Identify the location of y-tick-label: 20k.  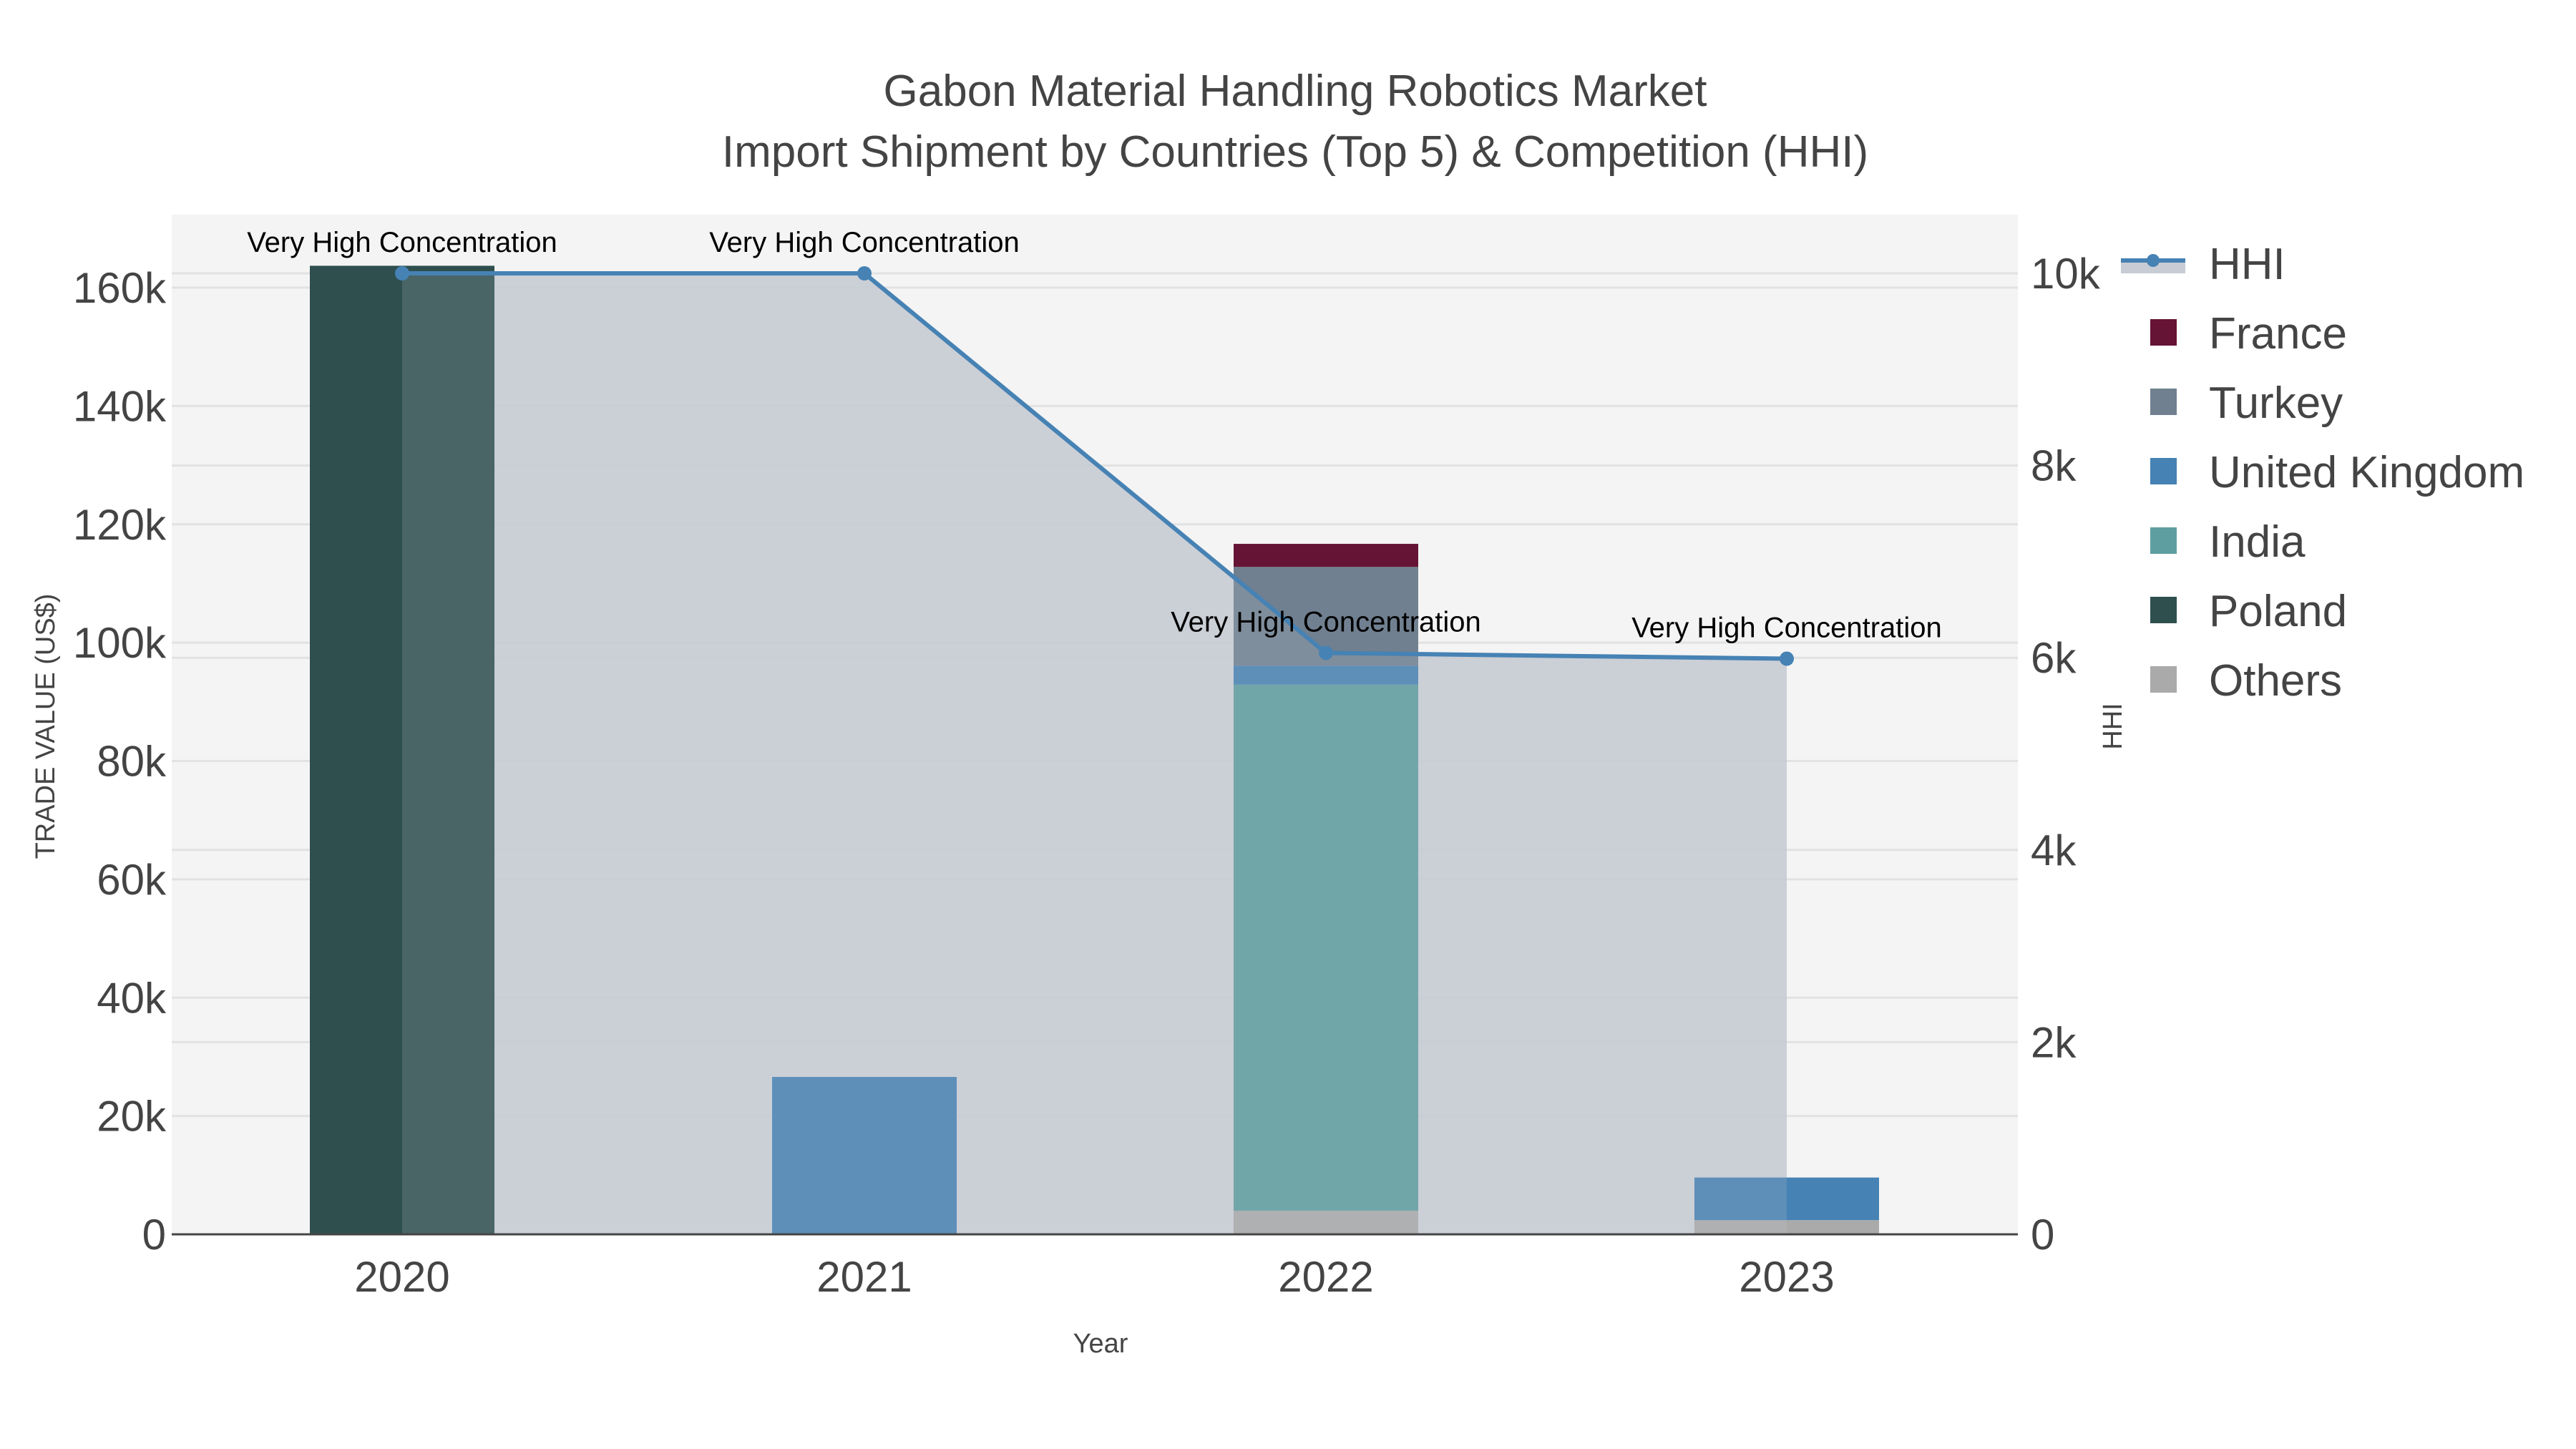
(132, 1117).